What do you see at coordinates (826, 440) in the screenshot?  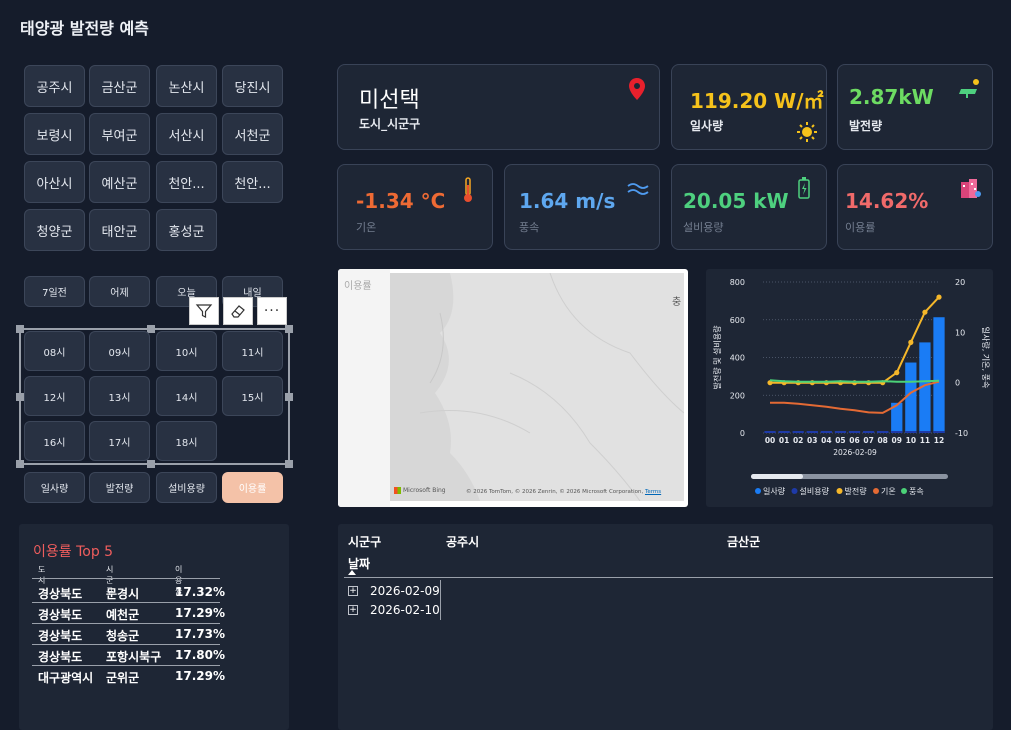 I see `x-tick: 04` at bounding box center [826, 440].